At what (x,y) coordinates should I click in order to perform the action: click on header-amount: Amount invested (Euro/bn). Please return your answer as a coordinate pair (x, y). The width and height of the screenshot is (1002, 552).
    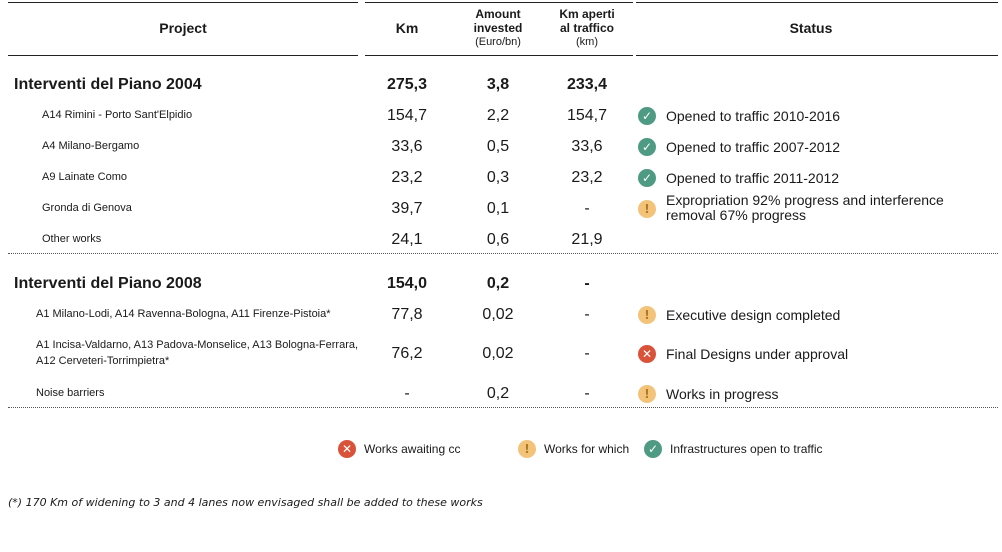
    Looking at the image, I should click on (498, 28).